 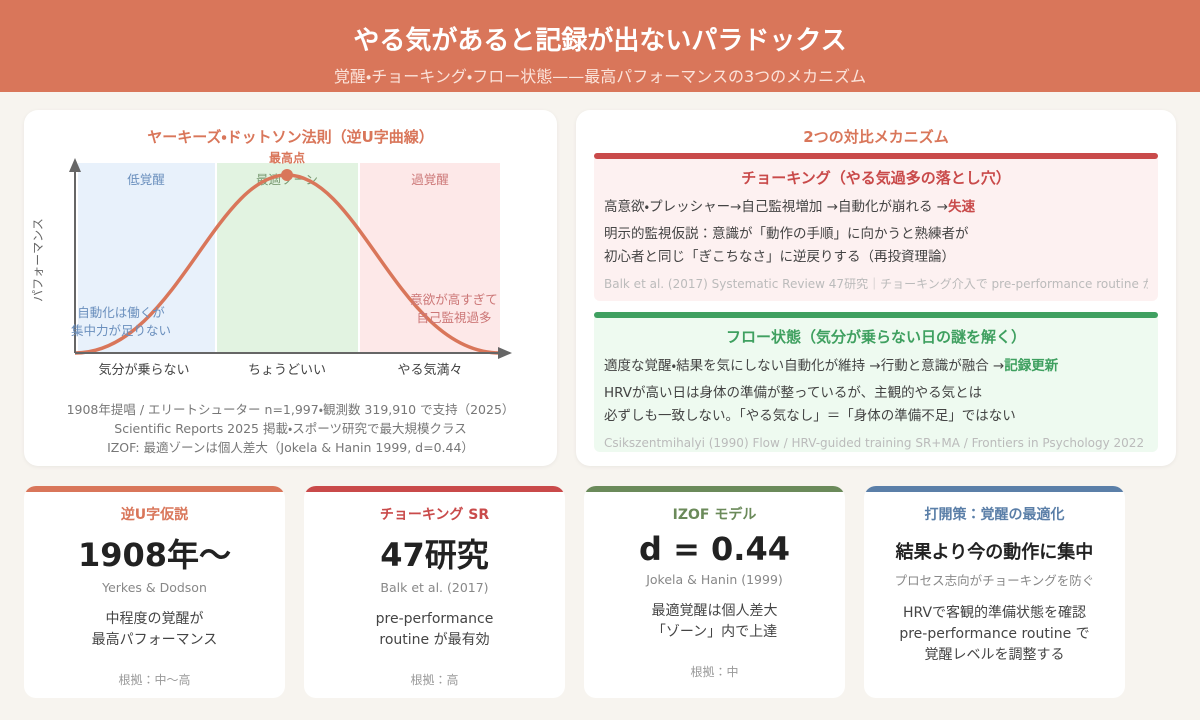 What do you see at coordinates (287, 370) in the screenshot?
I see `x-label: ちょうどいい` at bounding box center [287, 370].